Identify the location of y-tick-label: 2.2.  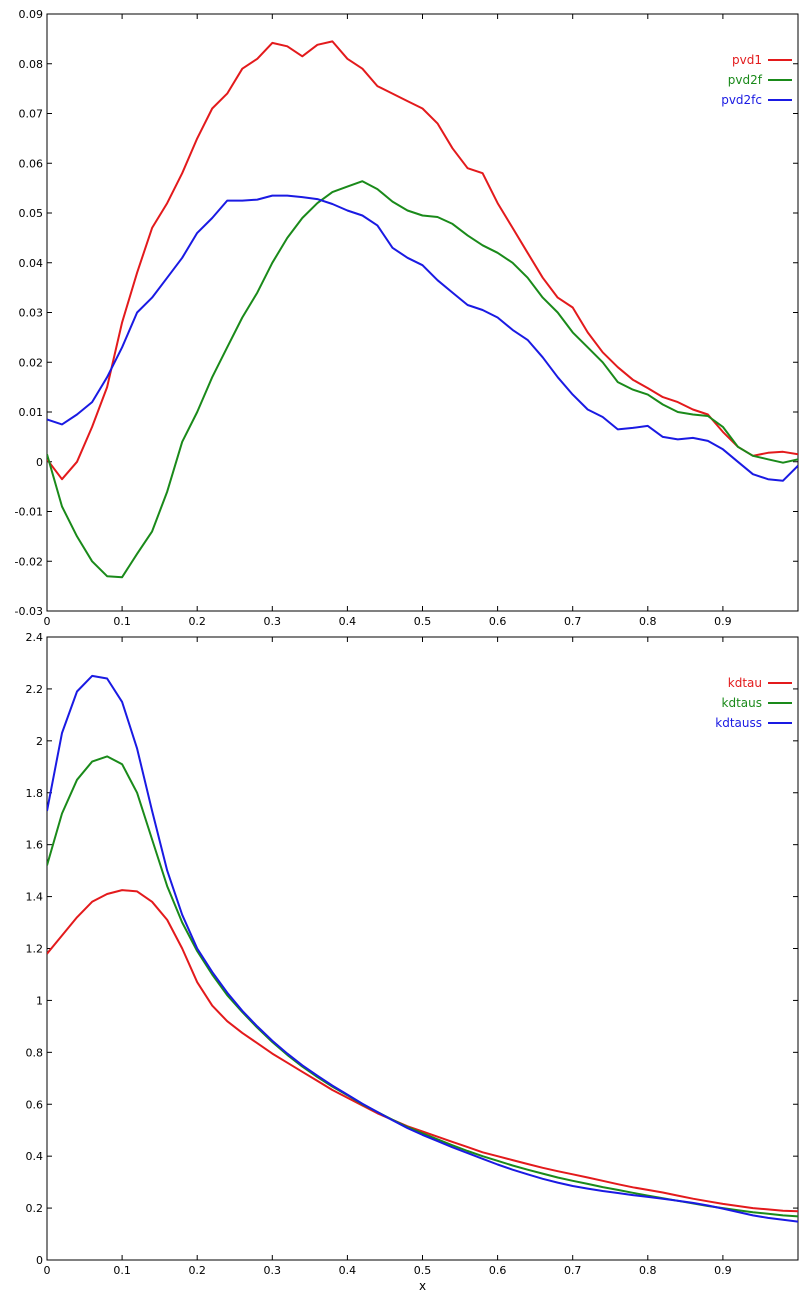
(35, 689).